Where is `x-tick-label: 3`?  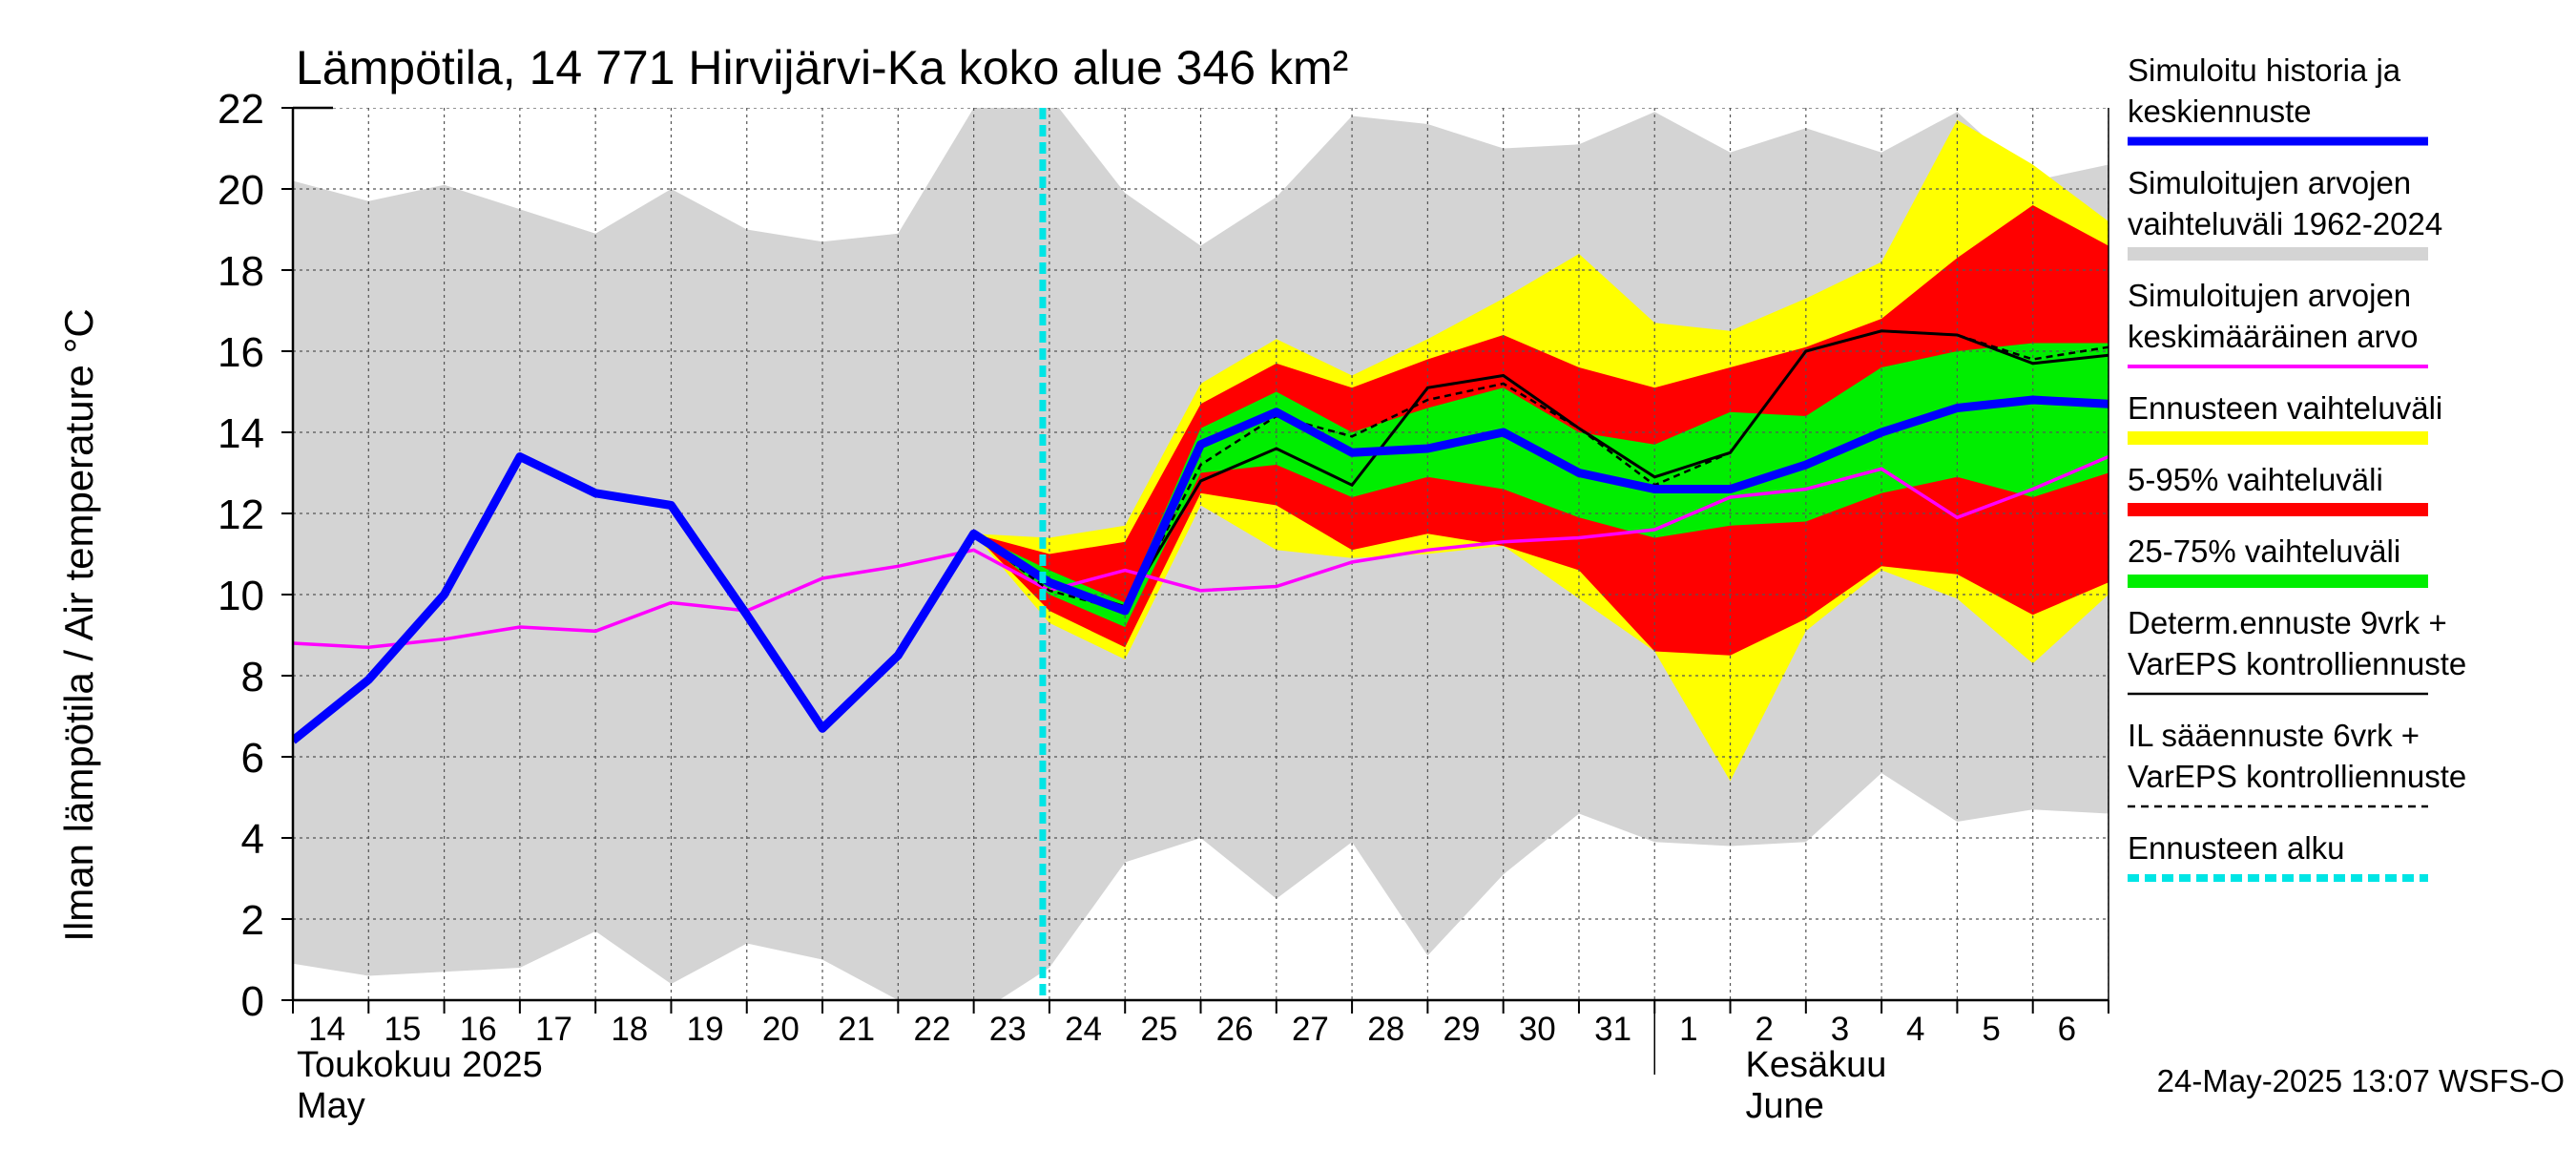
x-tick-label: 3 is located at coordinates (1840, 1029).